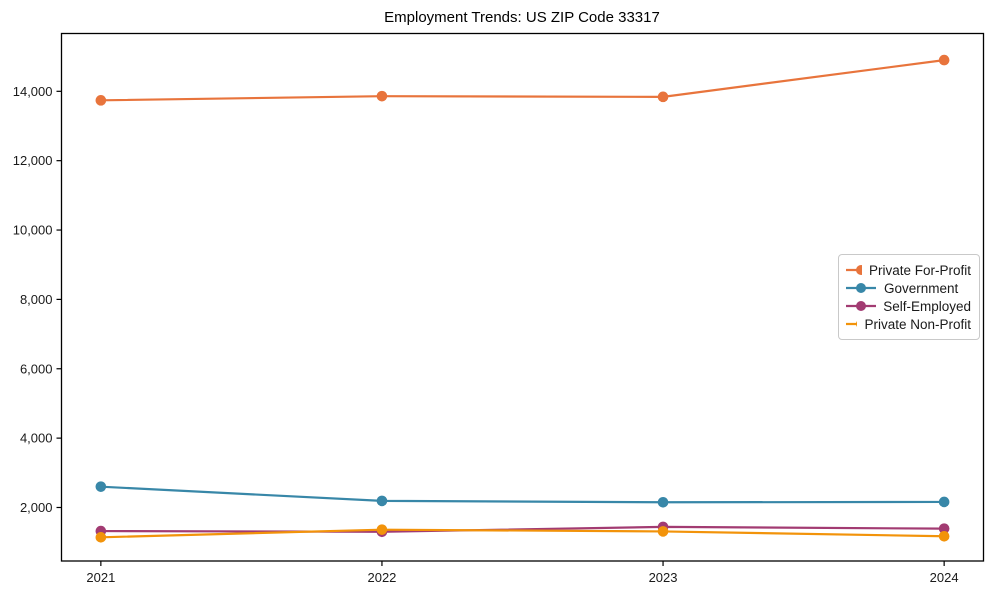 The image size is (1000, 600). I want to click on x-tick-label: 2023, so click(663, 577).